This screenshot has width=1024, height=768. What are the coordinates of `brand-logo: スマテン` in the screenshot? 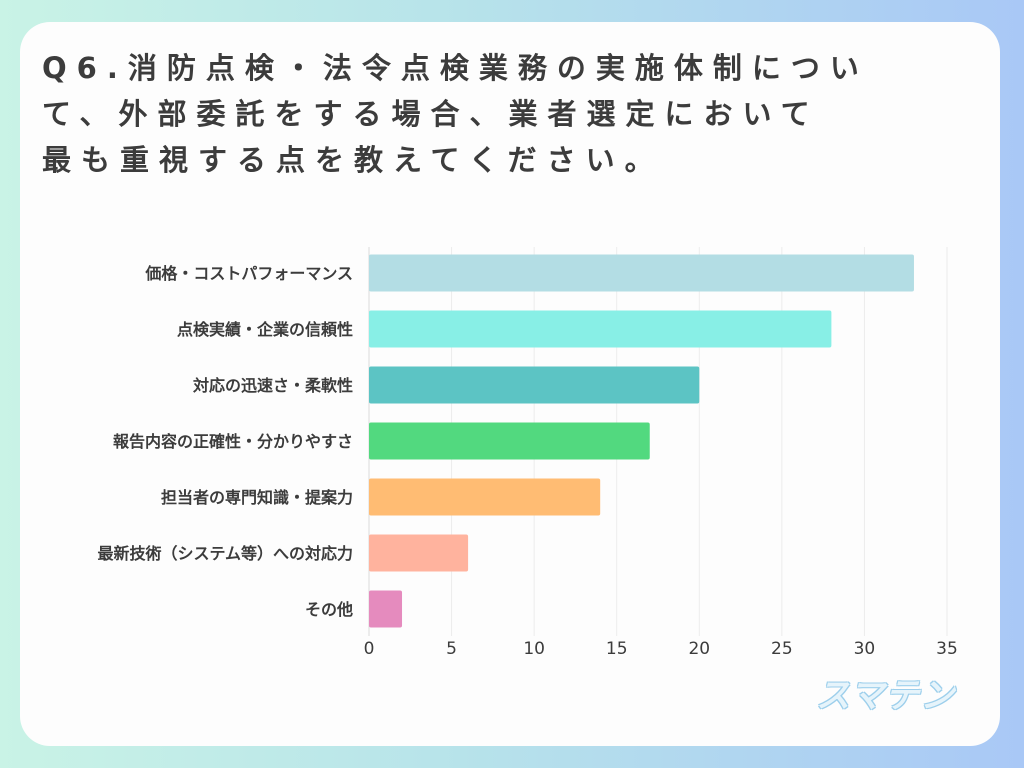 It's located at (885, 696).